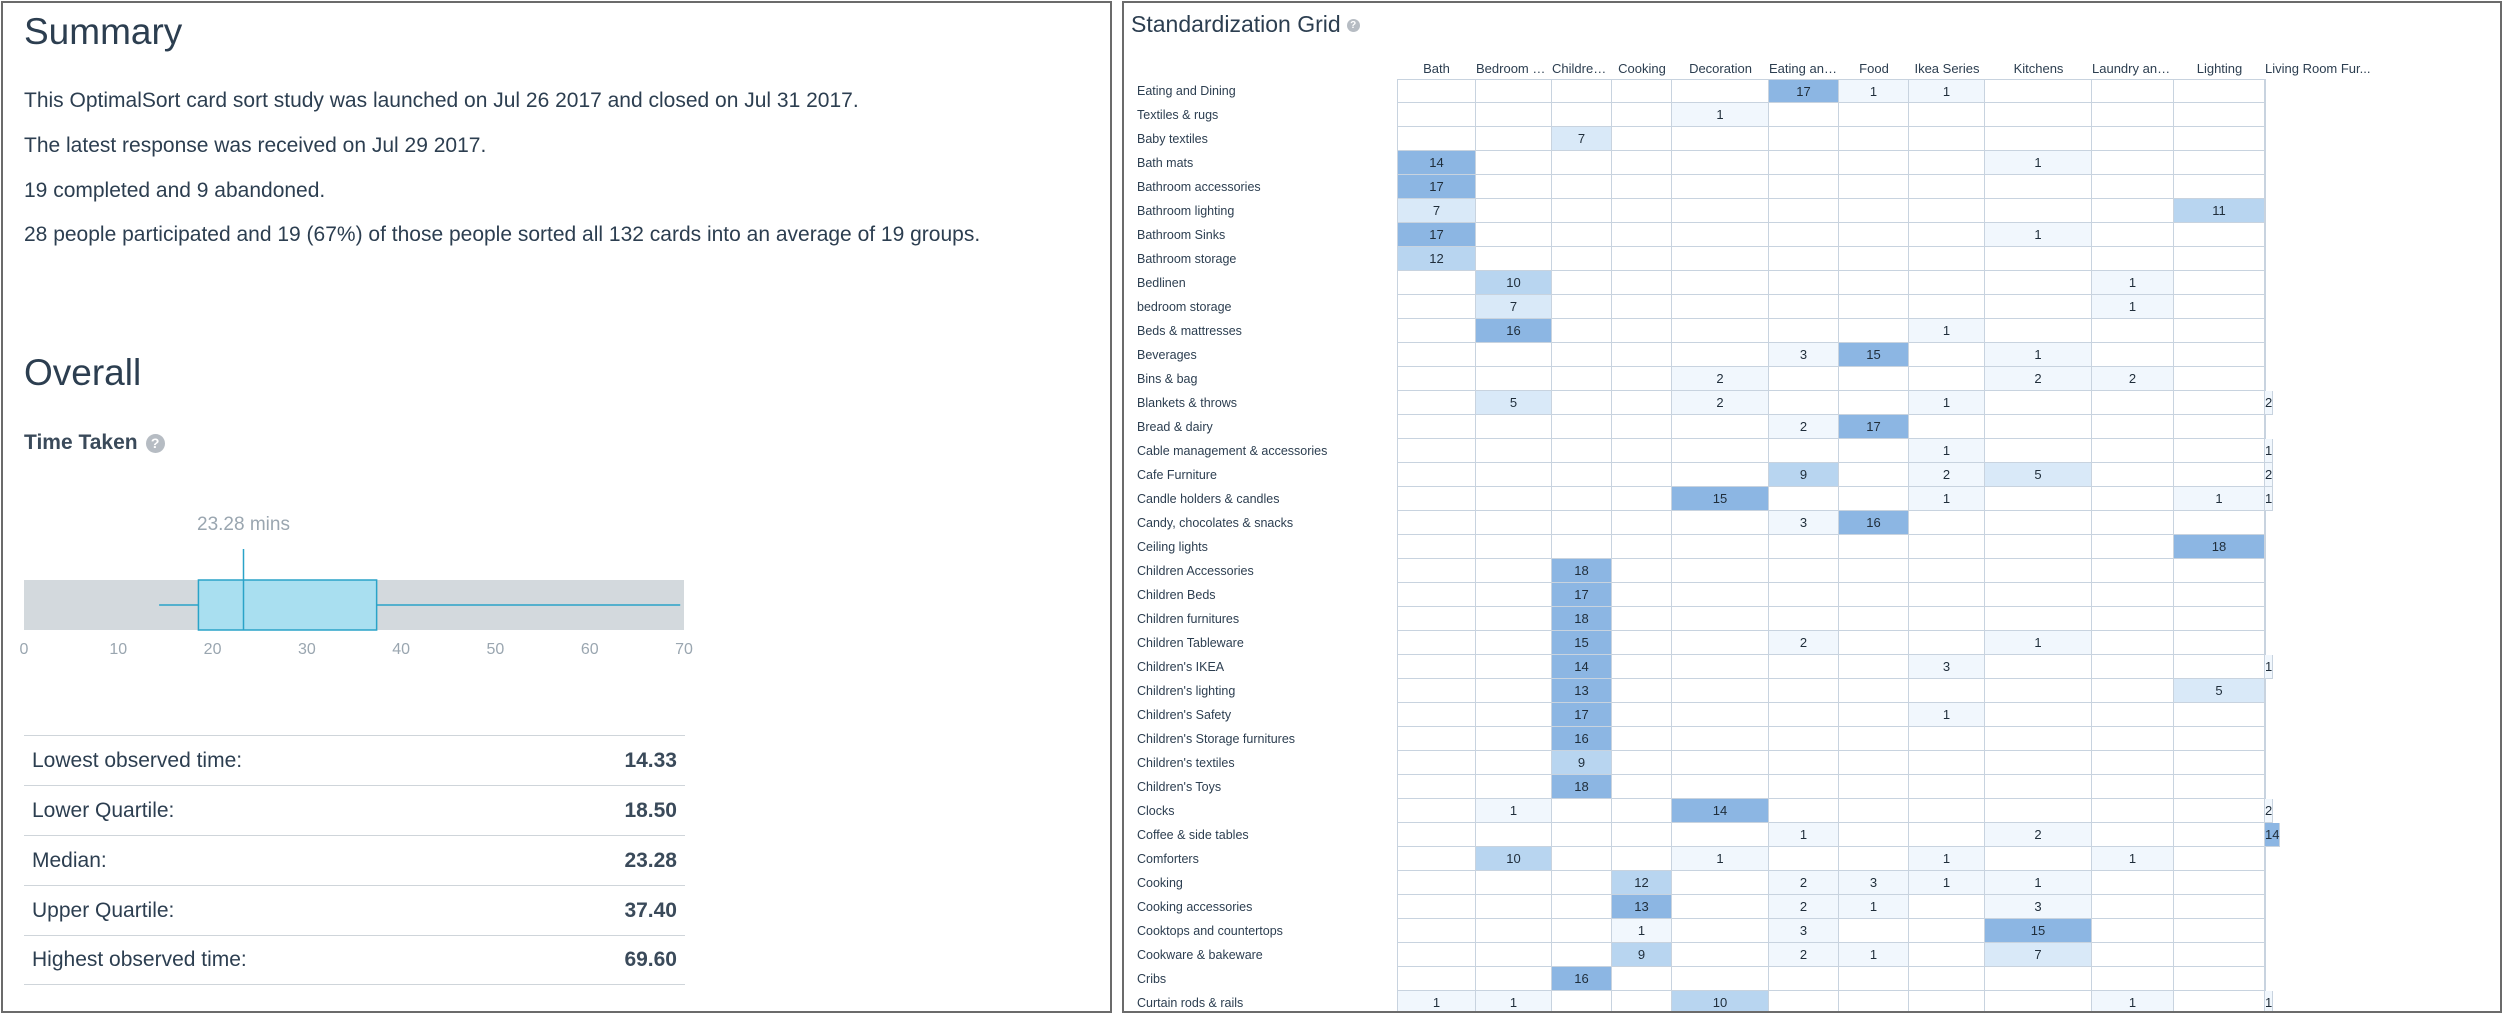 This screenshot has height=1014, width=2503. I want to click on grid-row-label: Comforters, so click(1168, 859).